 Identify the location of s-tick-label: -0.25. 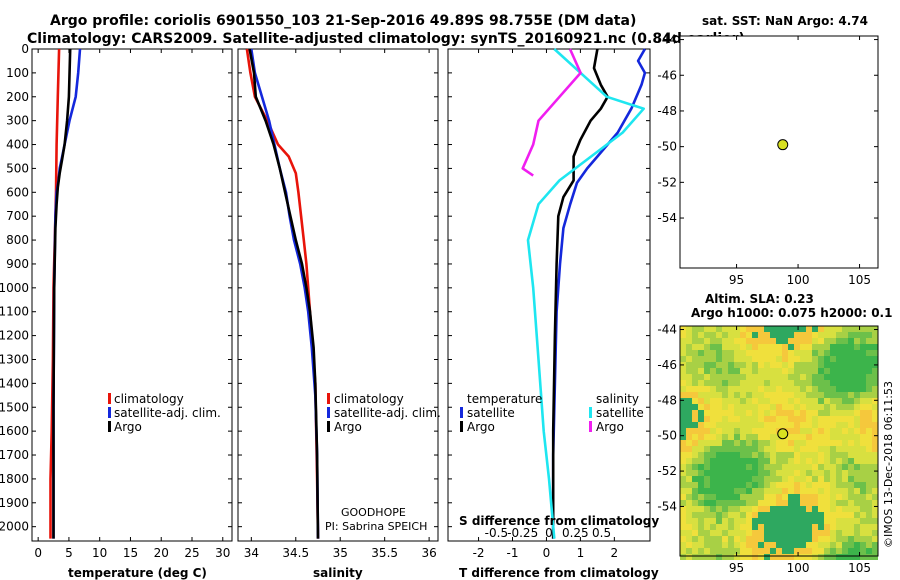
(522, 533).